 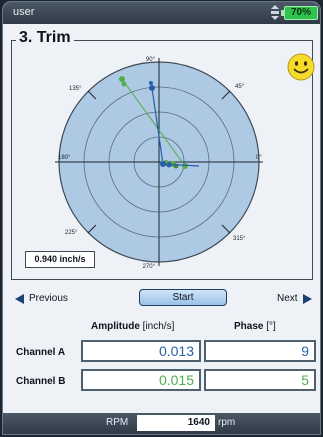 I want to click on page-title: 3. Trim, so click(x=45, y=38).